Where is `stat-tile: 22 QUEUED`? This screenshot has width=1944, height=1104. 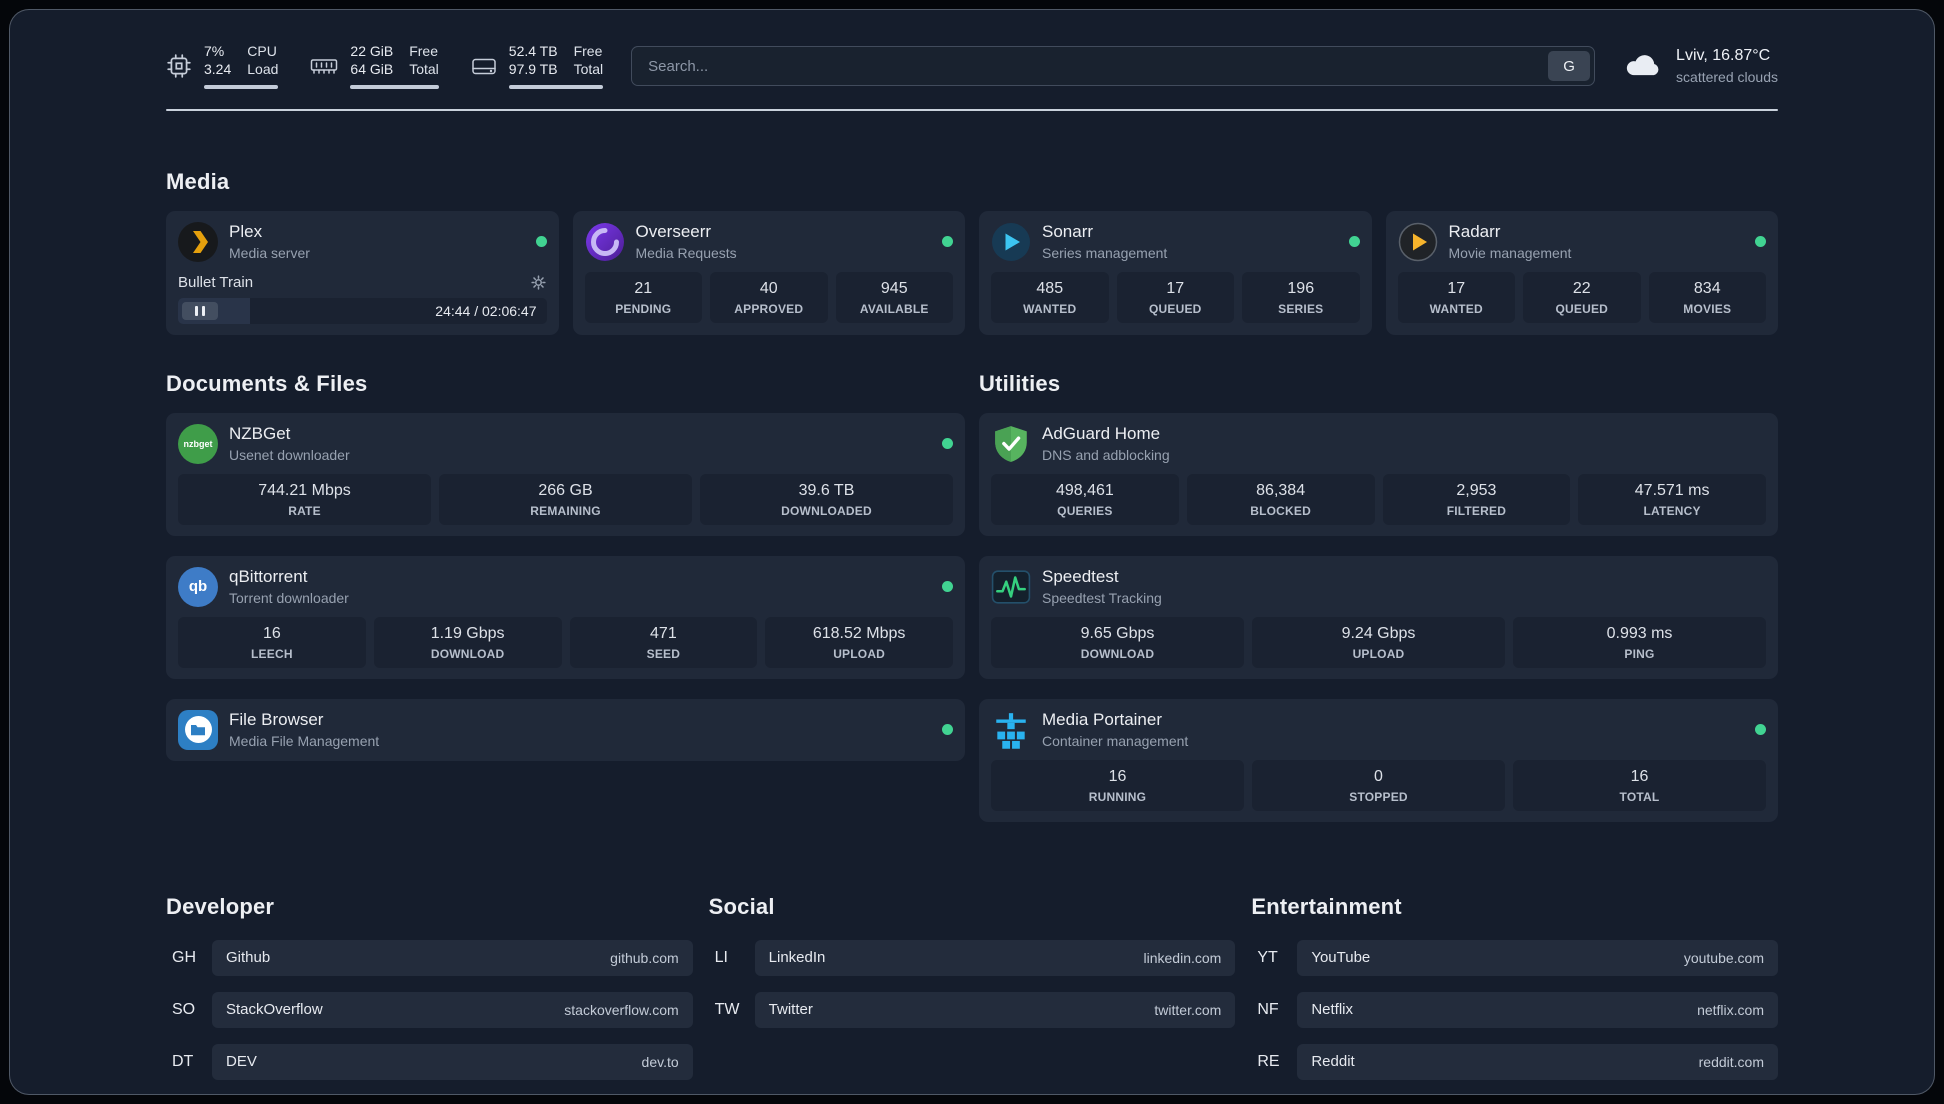 stat-tile: 22 QUEUED is located at coordinates (1582, 297).